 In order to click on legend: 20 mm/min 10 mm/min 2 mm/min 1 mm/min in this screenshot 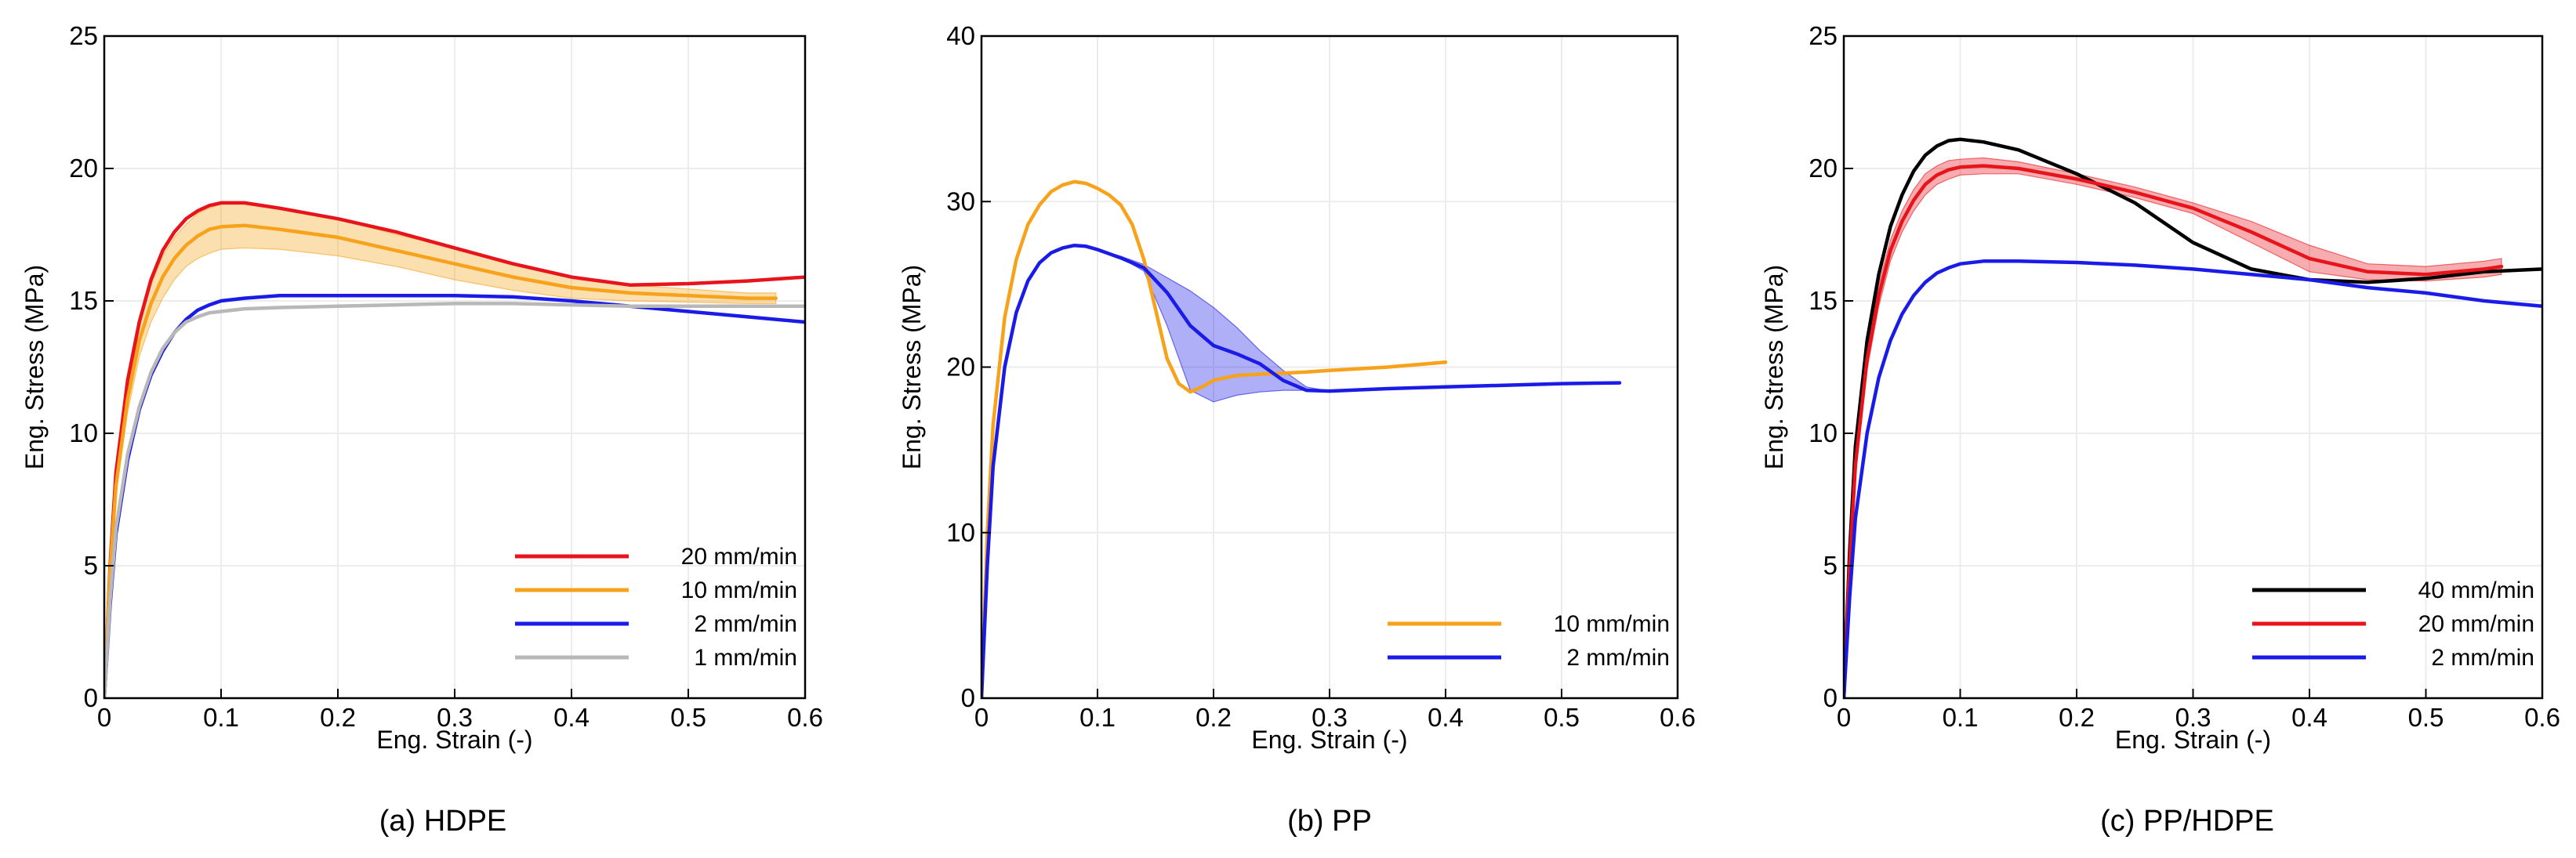, I will do `click(656, 607)`.